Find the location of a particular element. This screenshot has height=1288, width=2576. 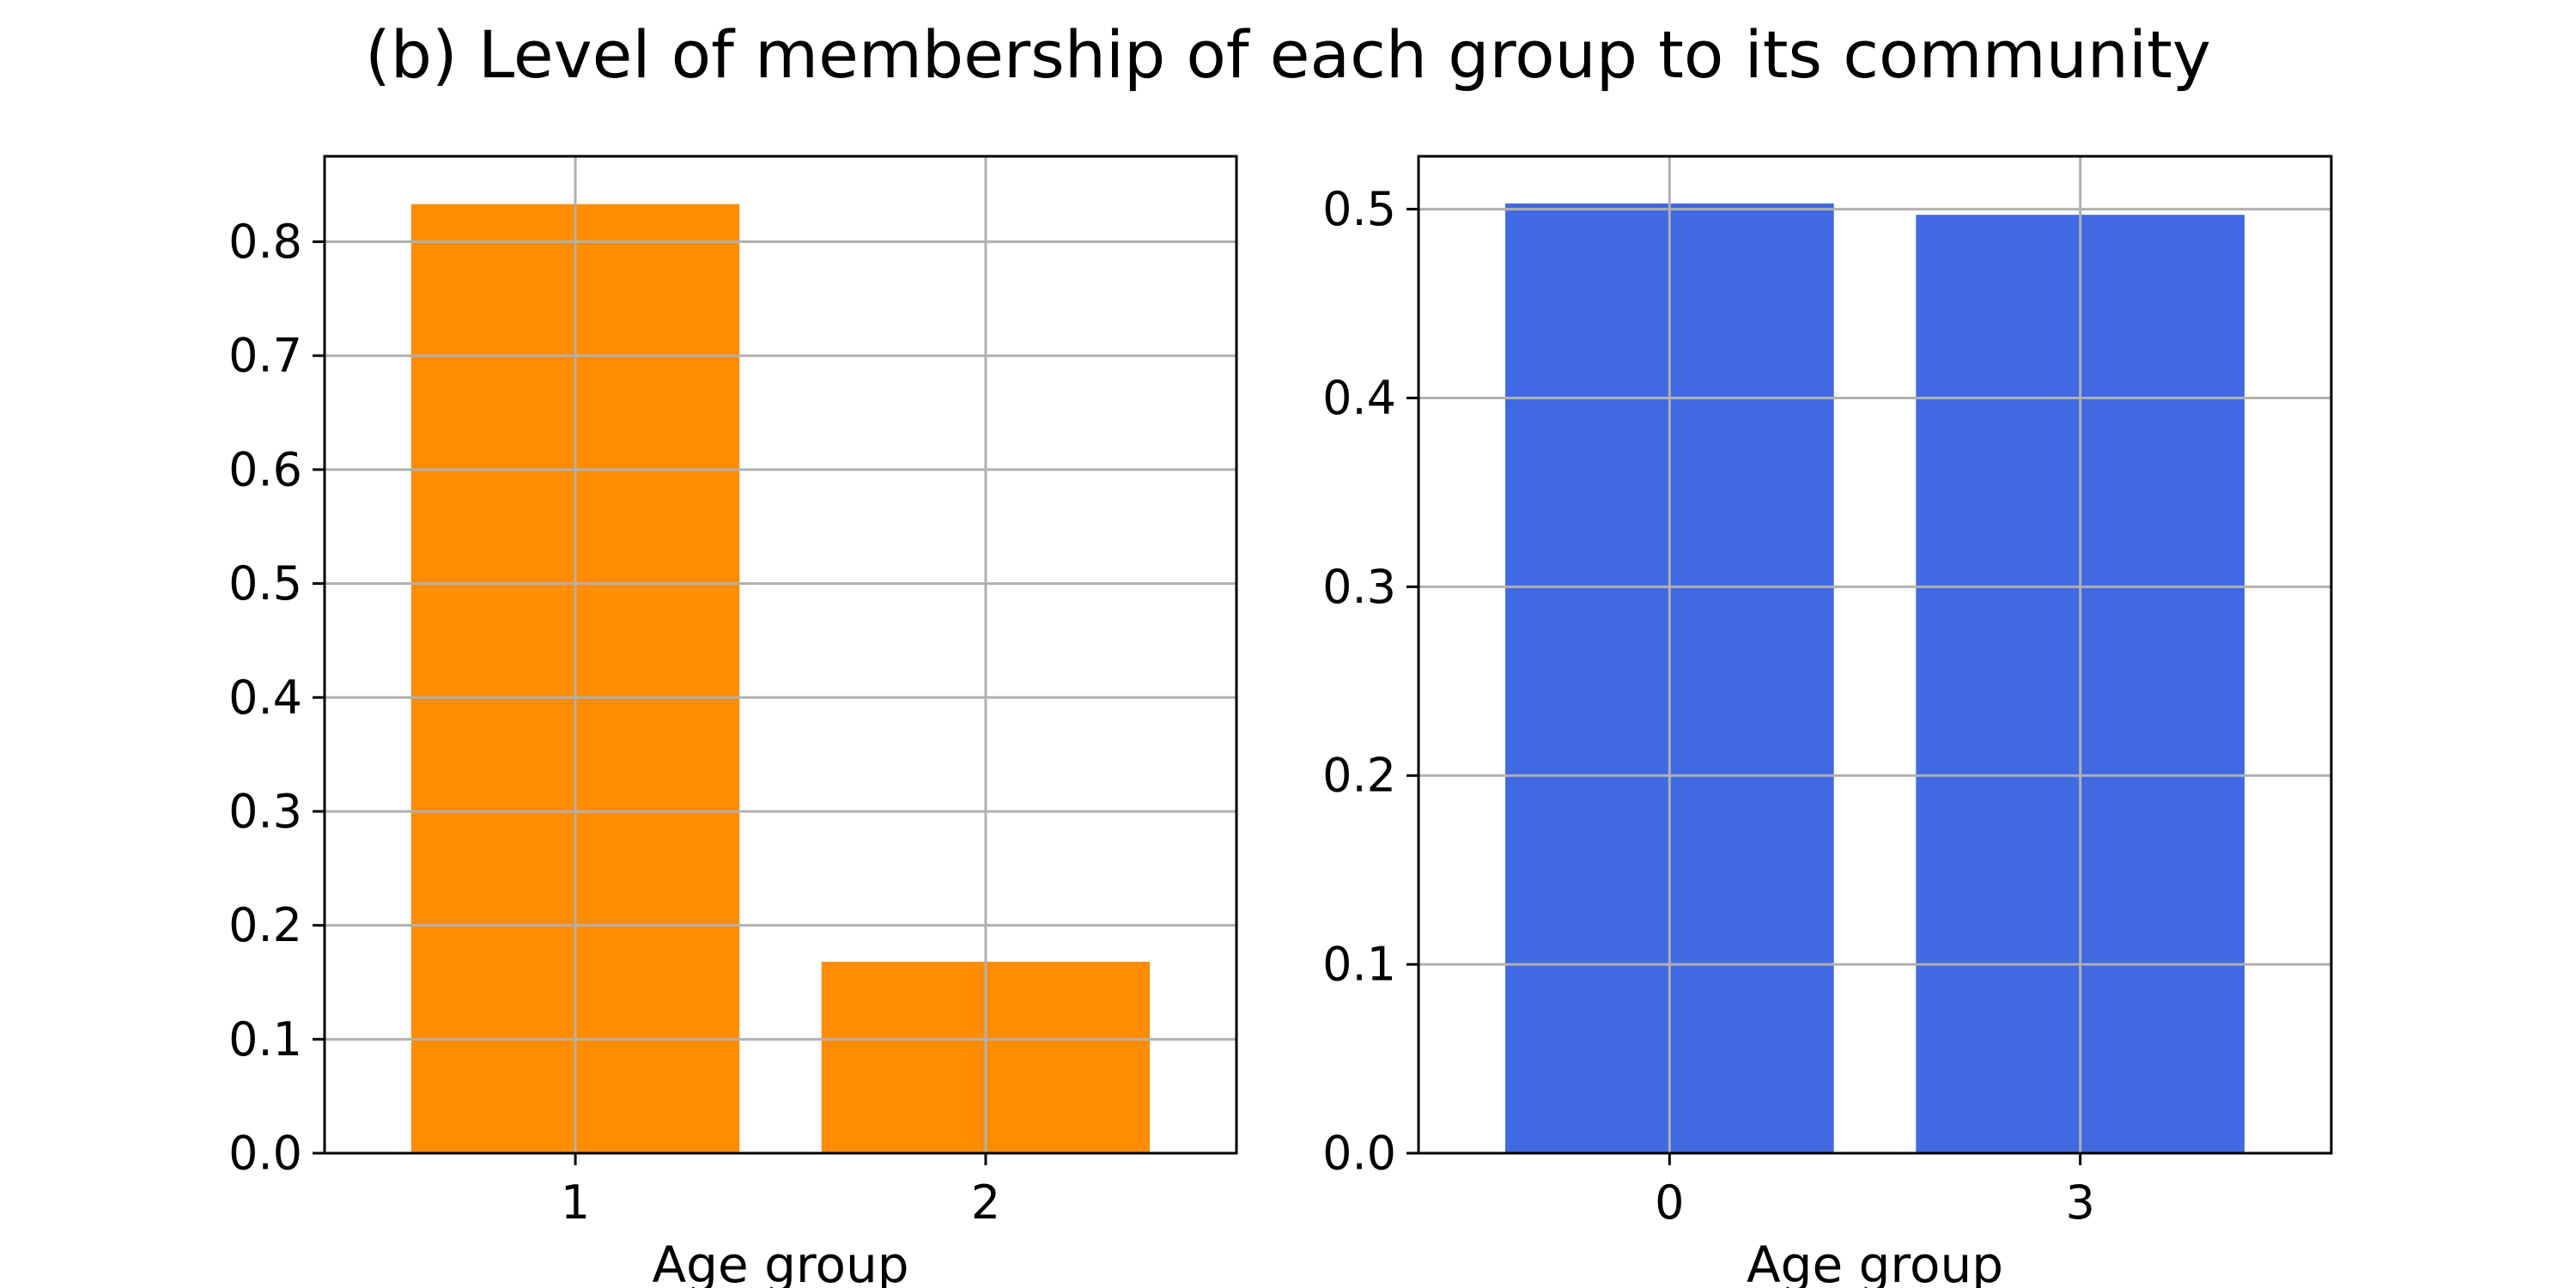

y-tick-label: 0.6 is located at coordinates (265, 469).